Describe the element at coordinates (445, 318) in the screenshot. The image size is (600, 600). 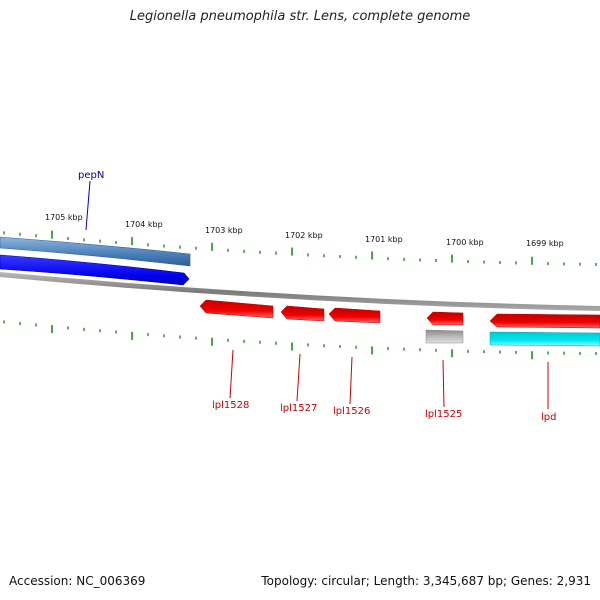
I see `gene-lpl1525-arrow` at that location.